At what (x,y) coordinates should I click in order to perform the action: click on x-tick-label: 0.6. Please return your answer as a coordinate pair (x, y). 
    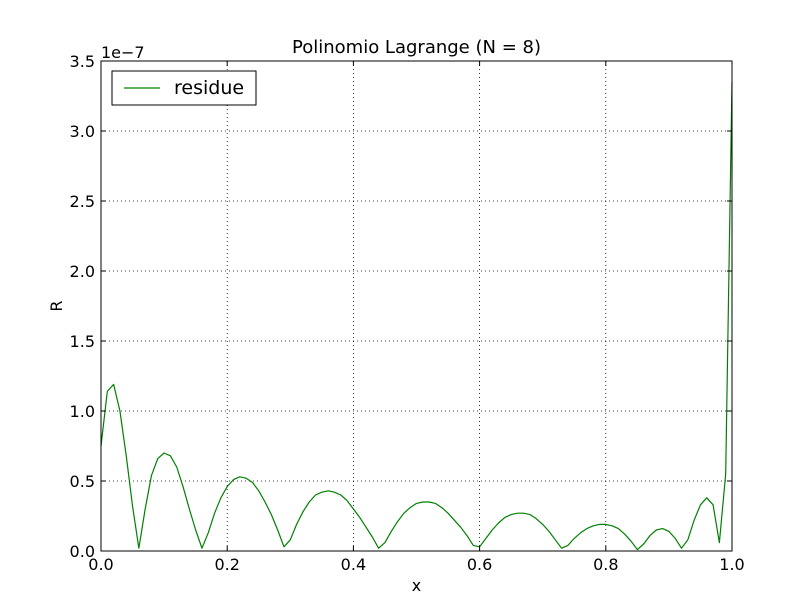
    Looking at the image, I should click on (479, 564).